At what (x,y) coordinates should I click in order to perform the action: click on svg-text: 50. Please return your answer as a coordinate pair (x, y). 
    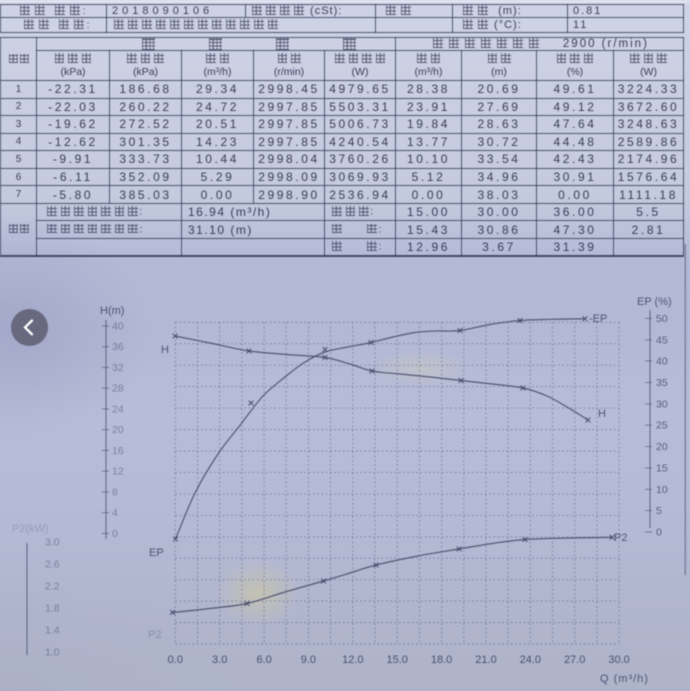
    Looking at the image, I should click on (662, 319).